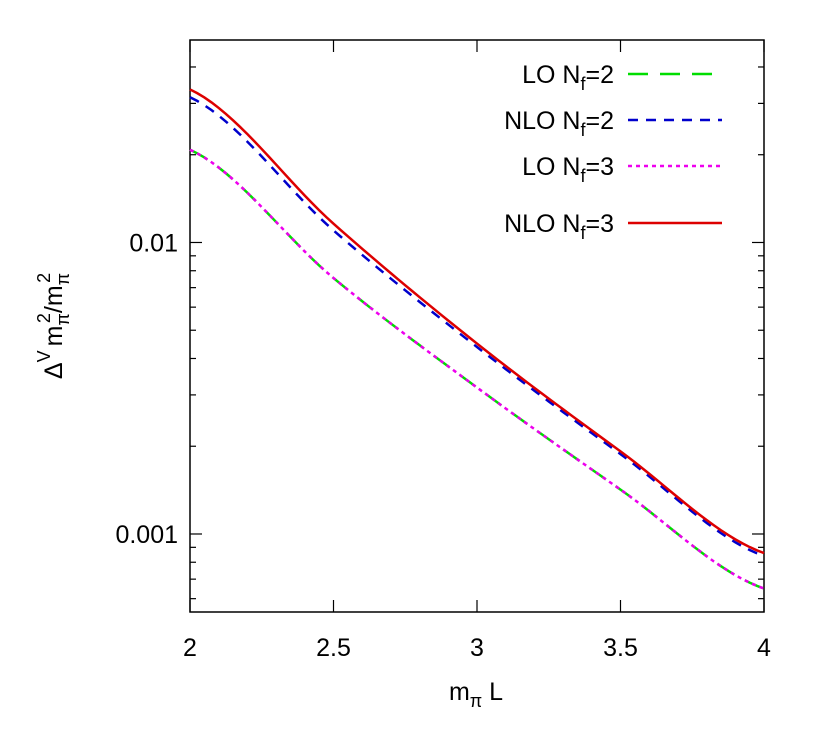  I want to click on y-axis-label-sub1: π, so click(63, 319).